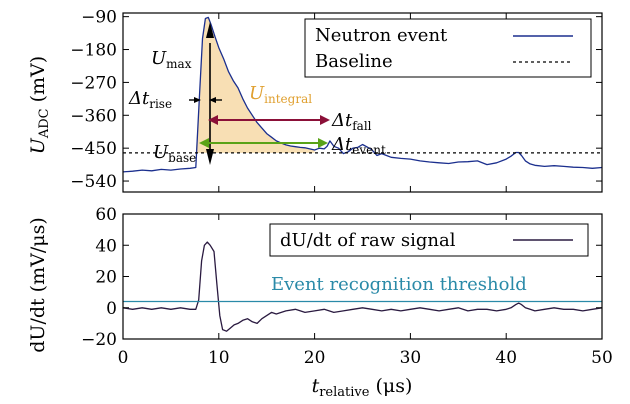  What do you see at coordinates (381, 35) in the screenshot?
I see `legend-neutron-label: Neutron event` at bounding box center [381, 35].